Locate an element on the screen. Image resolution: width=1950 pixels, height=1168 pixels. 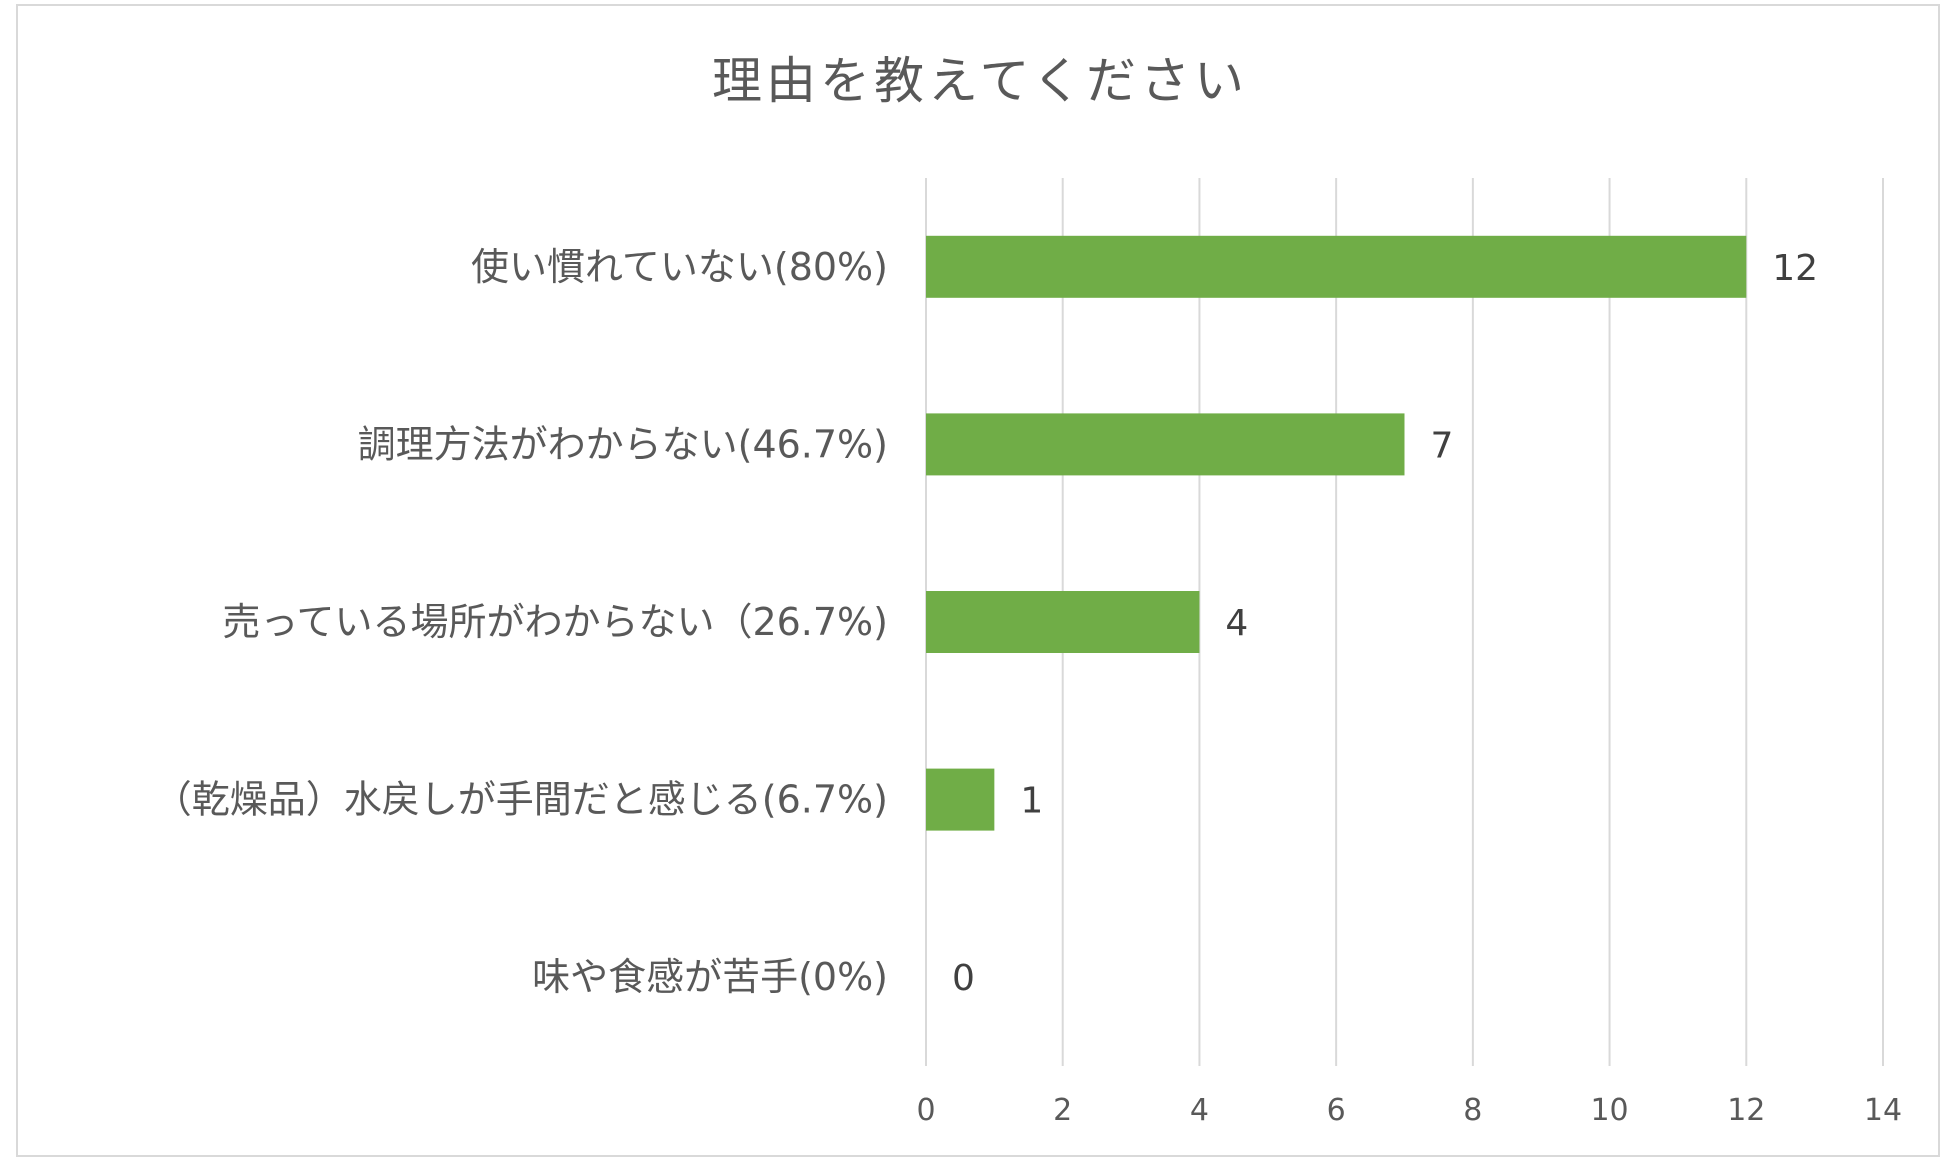
data-label: 0 is located at coordinates (963, 978).